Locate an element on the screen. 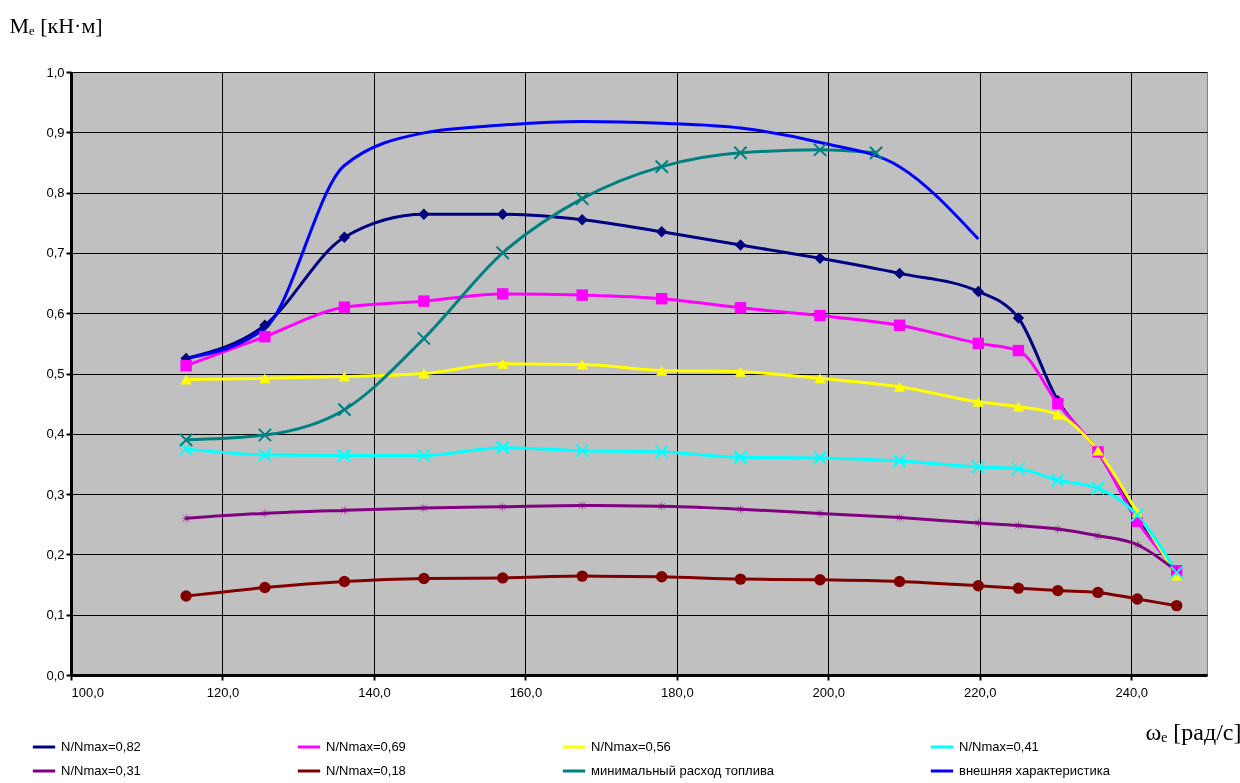 This screenshot has width=1240, height=783. x-tick-label: 120,0 is located at coordinates (223, 692).